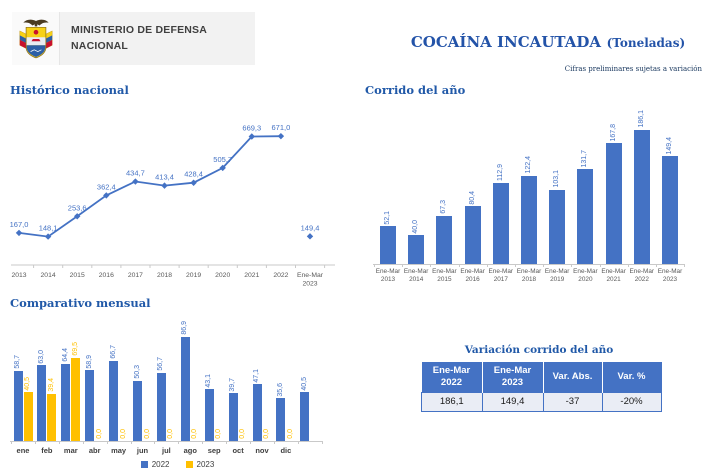  Describe the element at coordinates (310, 275) in the screenshot. I see `x-axis-label: Ene-Mar` at that location.